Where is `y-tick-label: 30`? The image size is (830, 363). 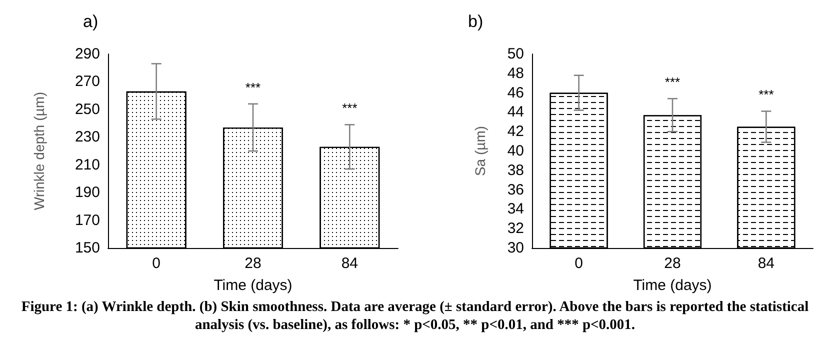 y-tick-label: 30 is located at coordinates (515, 248).